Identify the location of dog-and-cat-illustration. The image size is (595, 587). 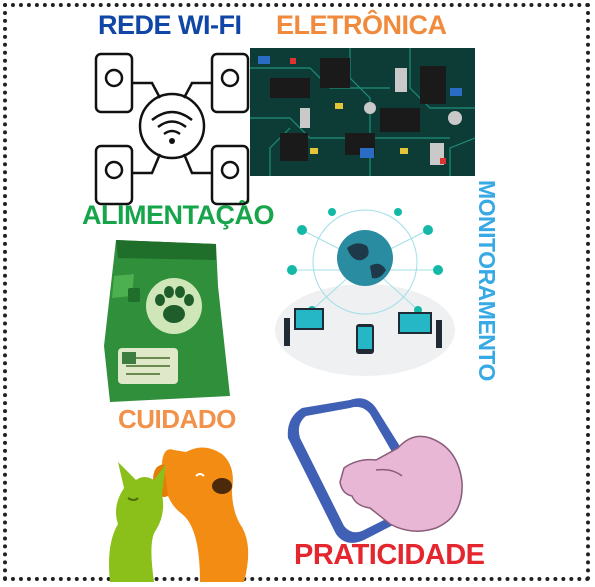
(179, 514).